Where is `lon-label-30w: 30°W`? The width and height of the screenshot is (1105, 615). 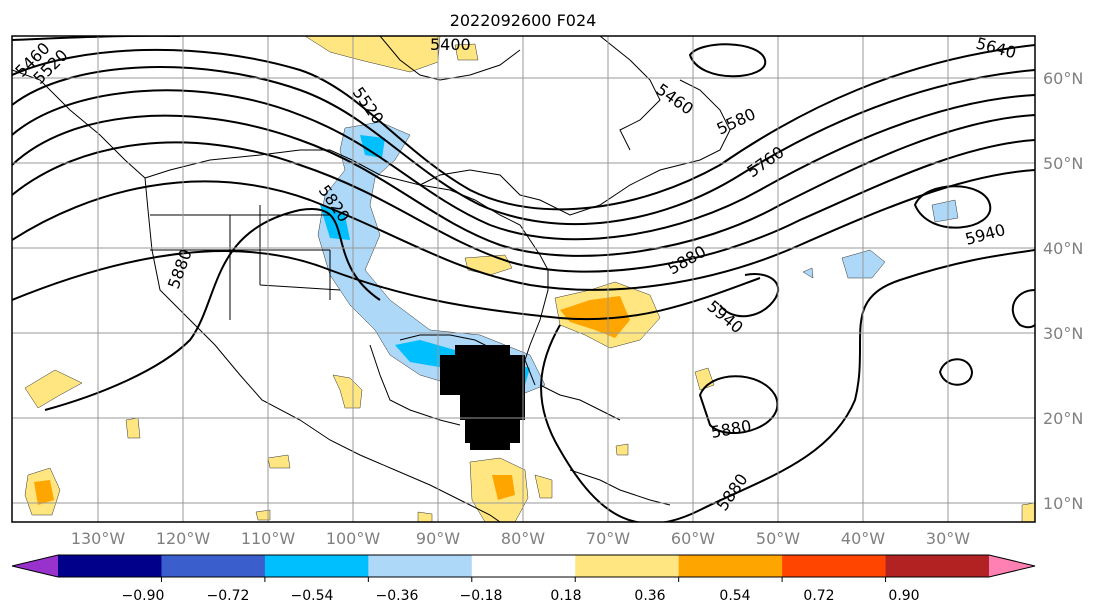
lon-label-30w: 30°W is located at coordinates (948, 538).